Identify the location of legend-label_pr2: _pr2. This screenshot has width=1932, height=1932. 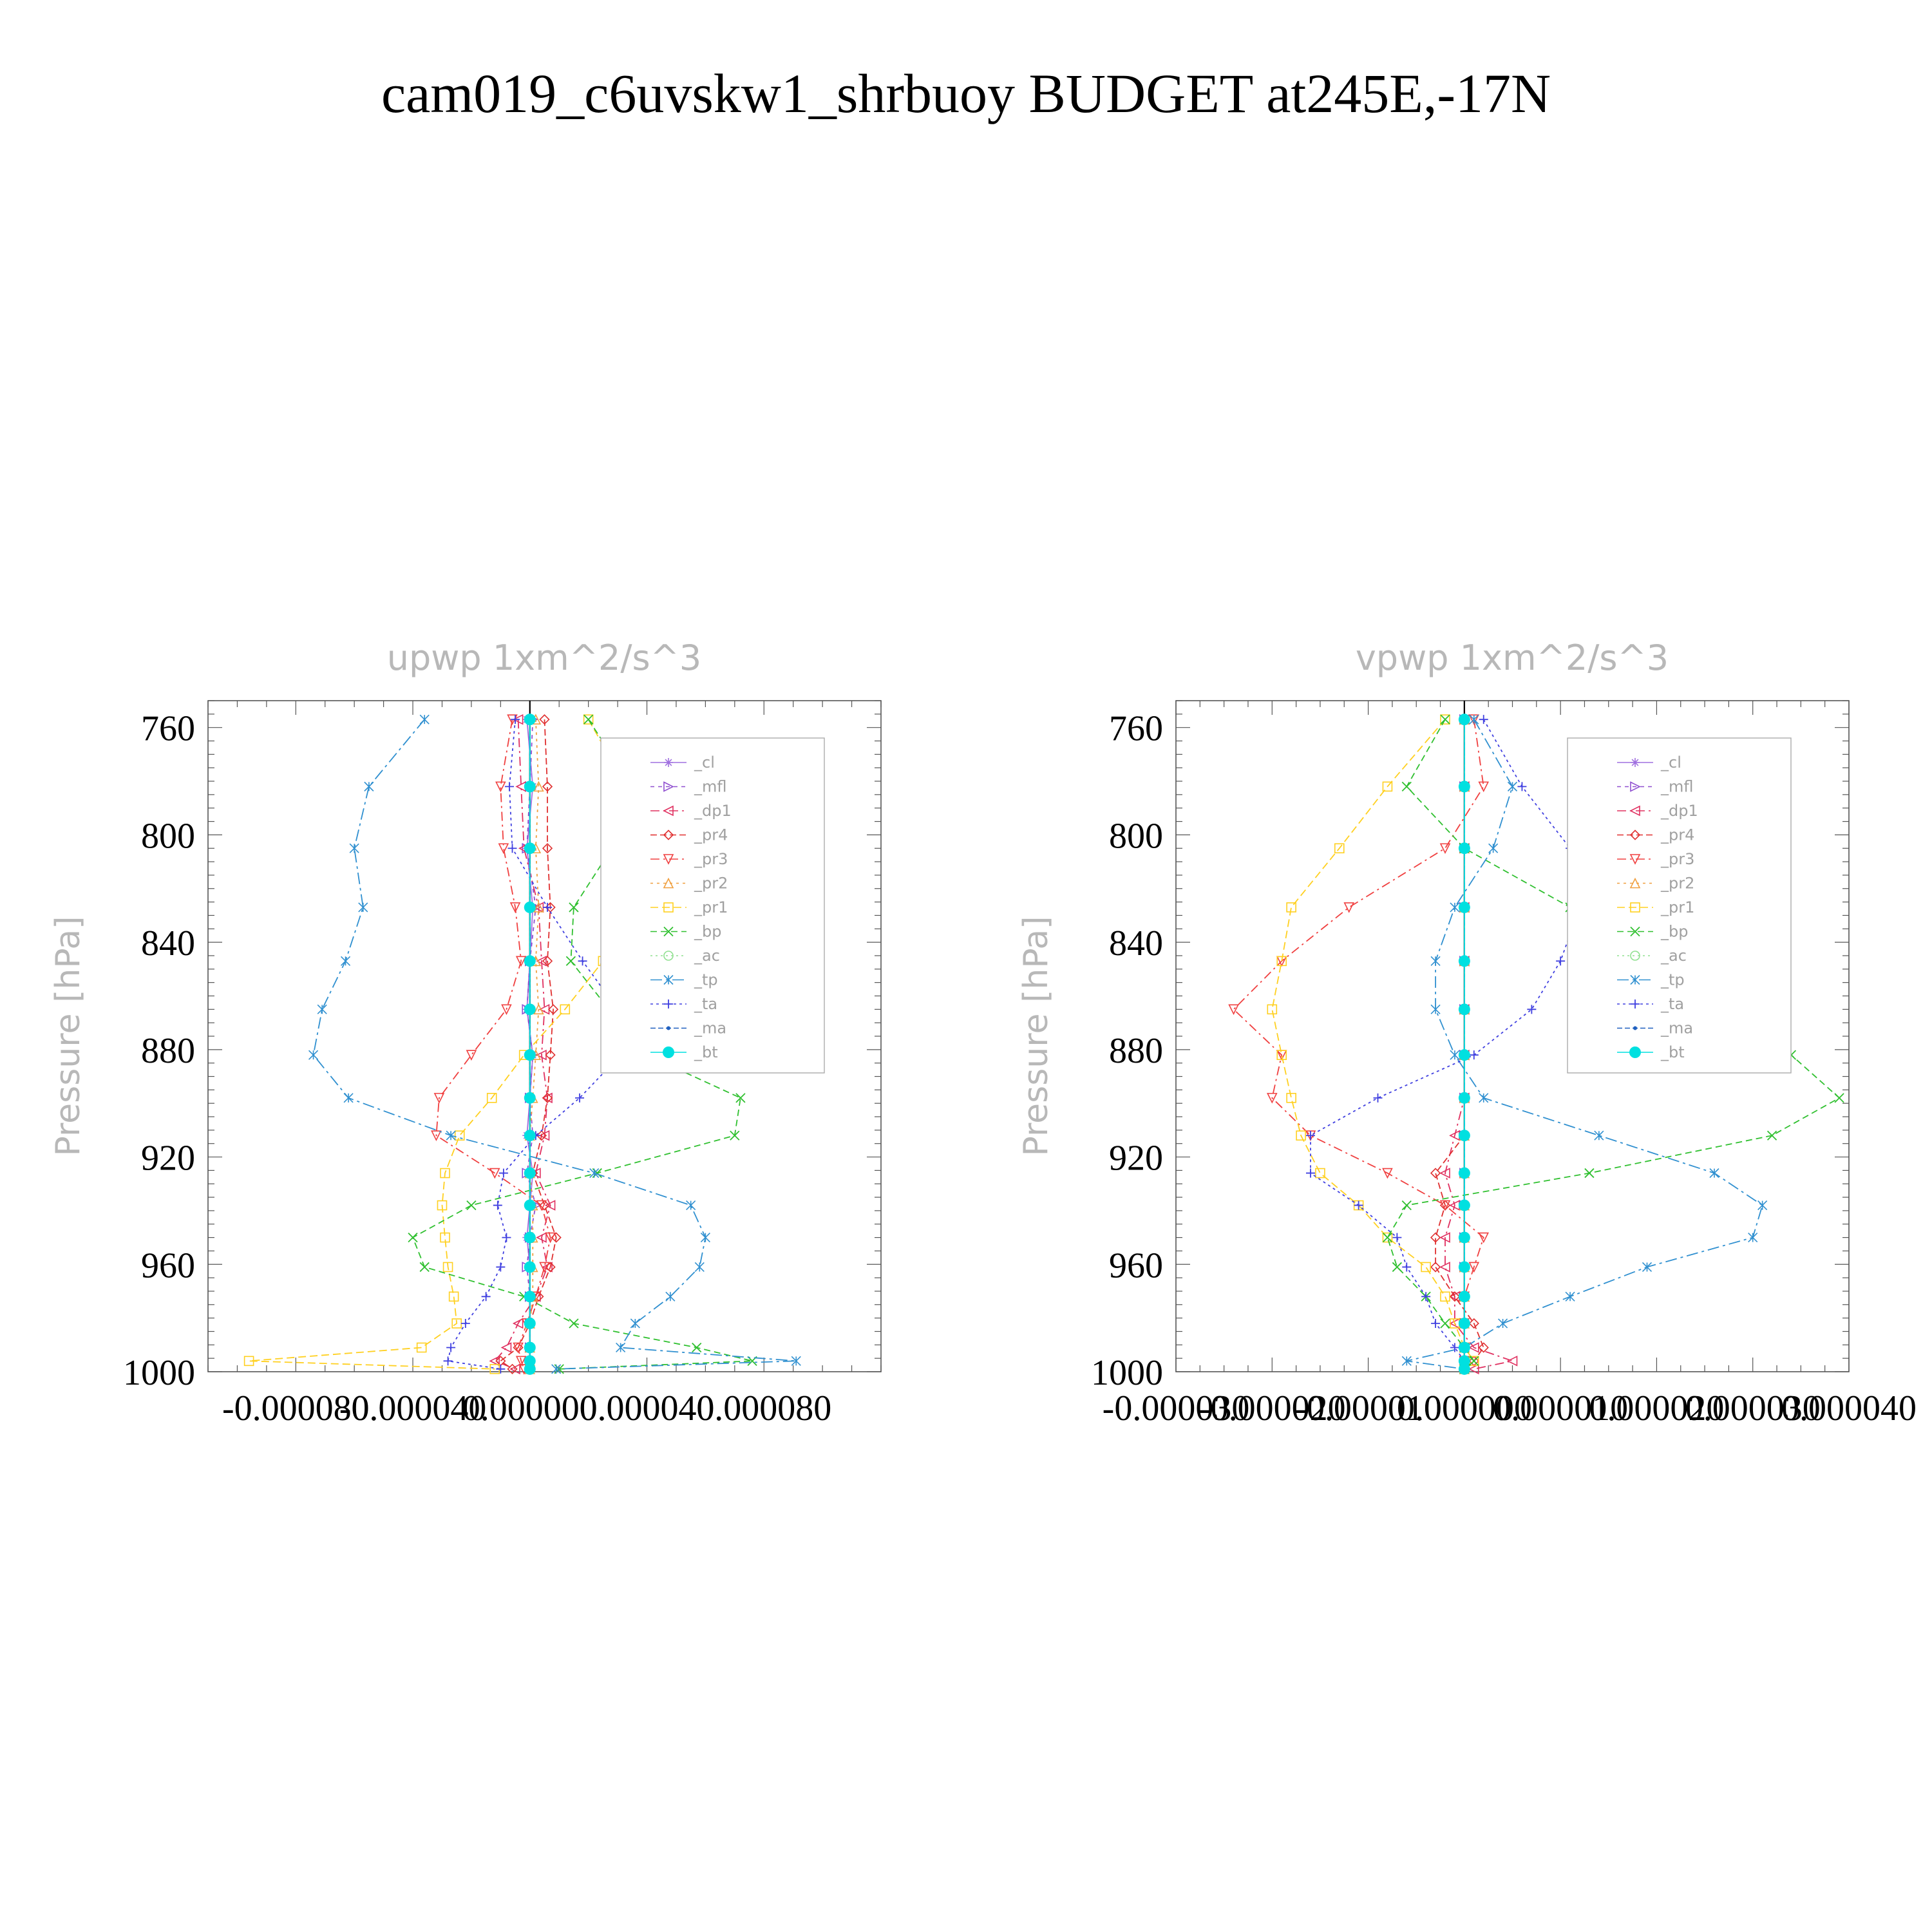
(711, 884).